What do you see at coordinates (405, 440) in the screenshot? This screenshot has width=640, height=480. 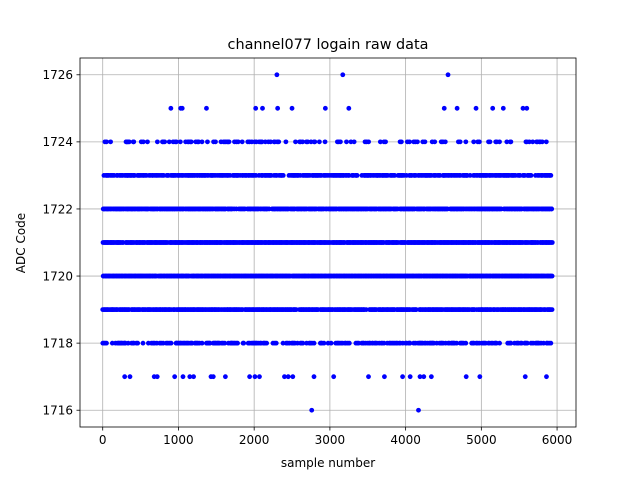 I see `x-tick-label: 4000` at bounding box center [405, 440].